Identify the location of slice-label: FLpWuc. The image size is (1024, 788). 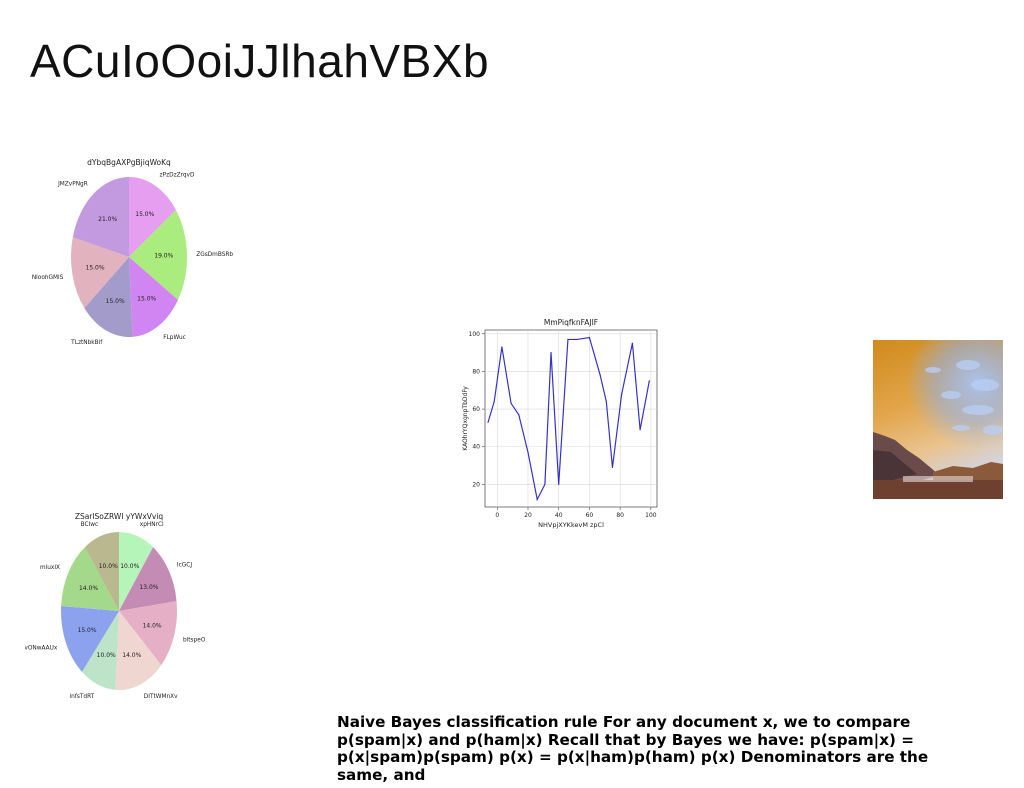
(174, 338).